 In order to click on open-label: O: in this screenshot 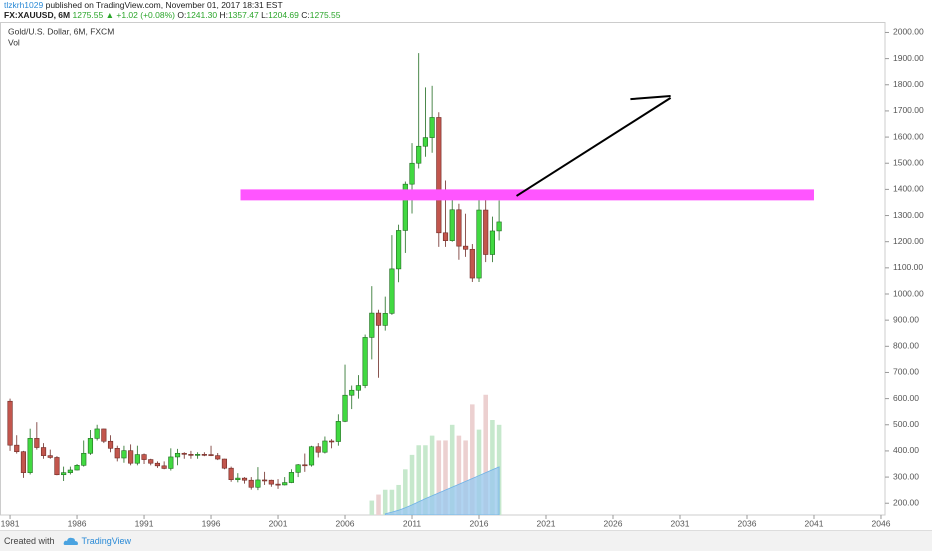, I will do `click(182, 15)`.